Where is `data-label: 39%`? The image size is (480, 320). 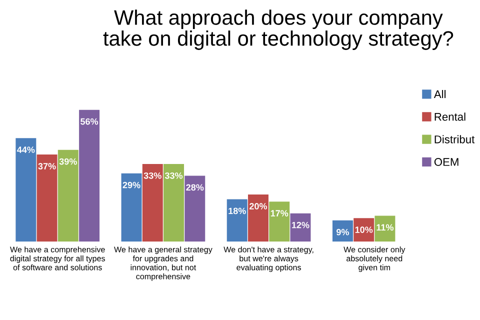
data-label: 39% is located at coordinates (68, 161).